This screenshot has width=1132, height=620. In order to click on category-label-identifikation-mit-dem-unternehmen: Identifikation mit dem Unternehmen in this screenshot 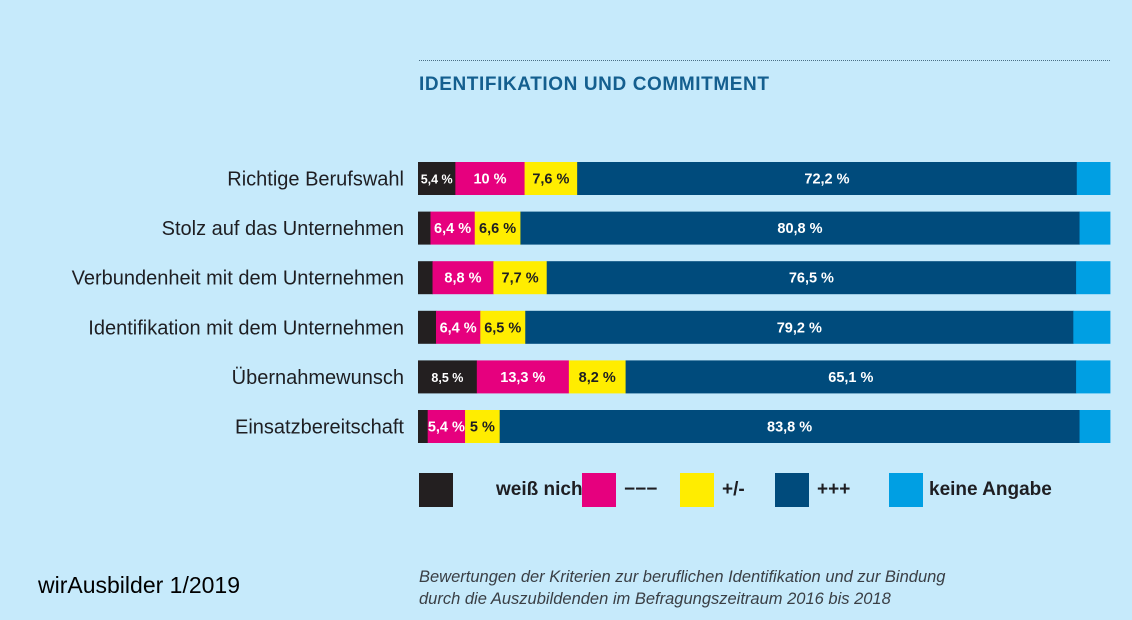, I will do `click(246, 328)`.